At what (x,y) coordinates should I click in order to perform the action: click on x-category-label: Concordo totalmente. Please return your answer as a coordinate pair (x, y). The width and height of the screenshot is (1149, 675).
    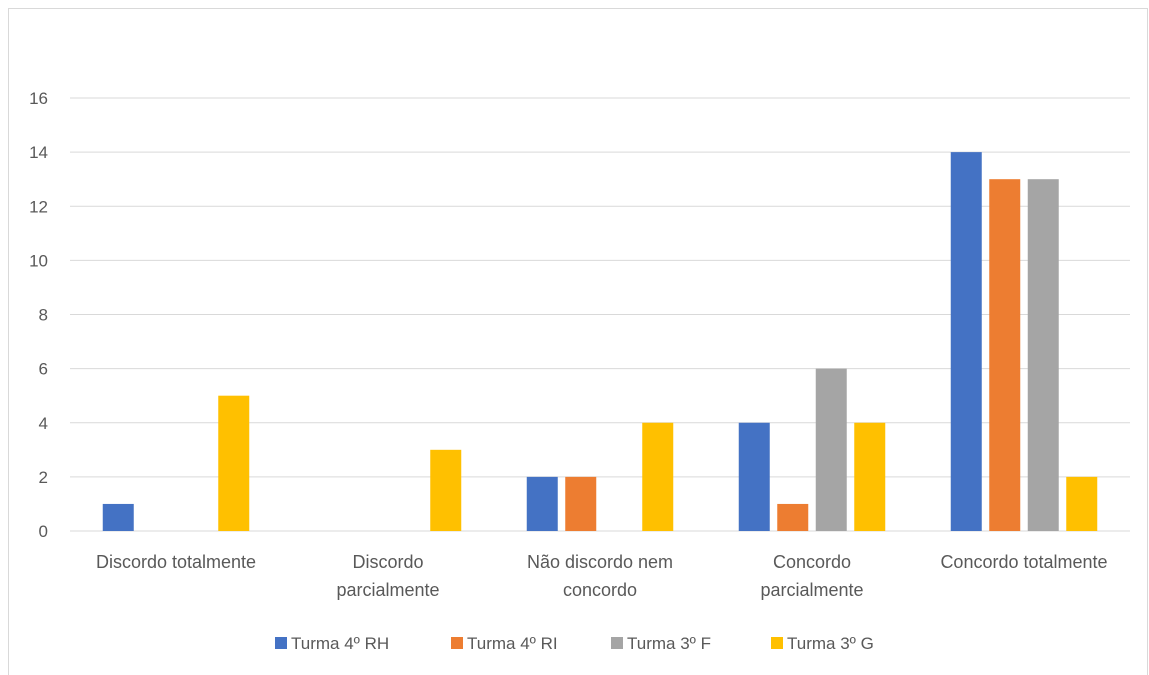
    Looking at the image, I should click on (1023, 562).